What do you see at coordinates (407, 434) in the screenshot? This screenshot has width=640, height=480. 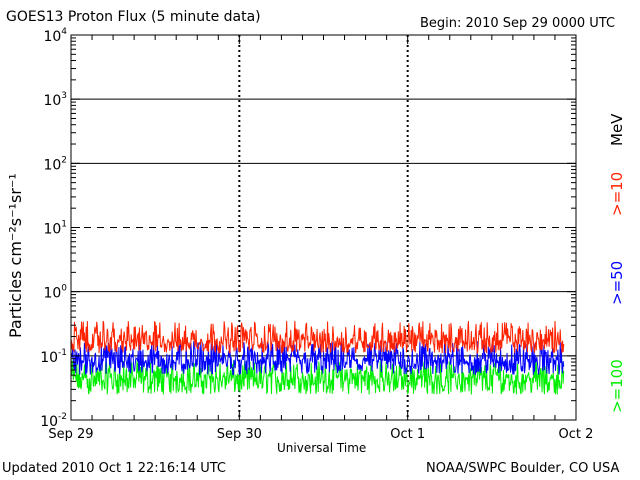 I see `x-tick-label: Oct 1` at bounding box center [407, 434].